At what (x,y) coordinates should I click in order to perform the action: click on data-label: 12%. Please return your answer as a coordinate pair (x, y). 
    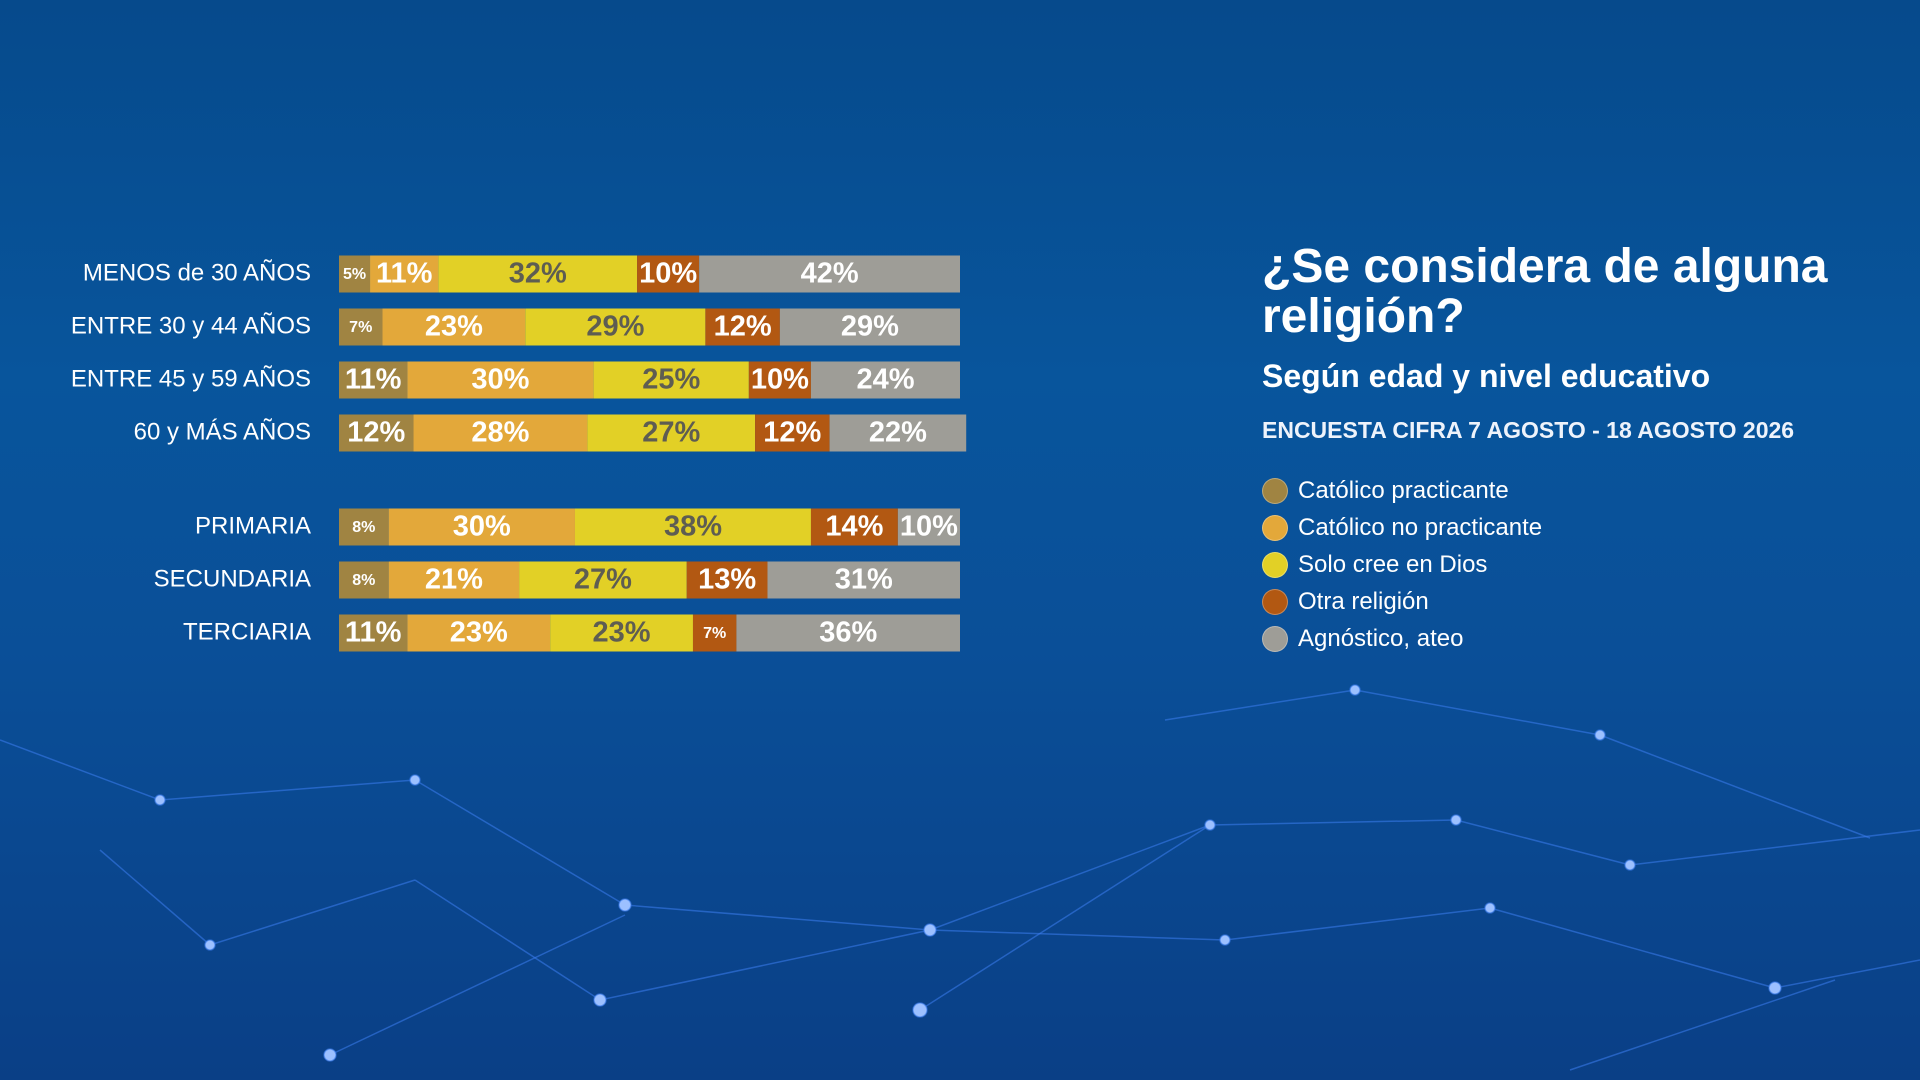
    Looking at the image, I should click on (743, 327).